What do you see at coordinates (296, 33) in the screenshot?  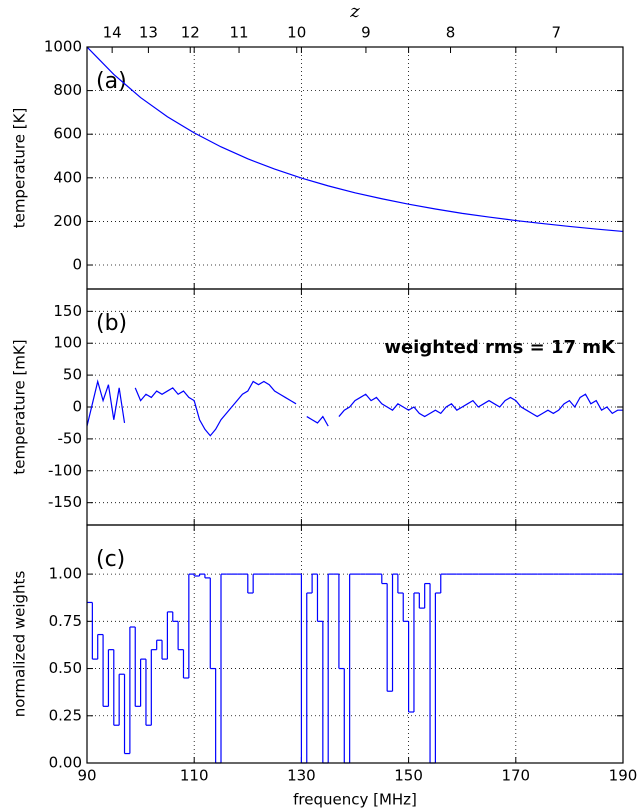 I see `x2-tick-label: 10` at bounding box center [296, 33].